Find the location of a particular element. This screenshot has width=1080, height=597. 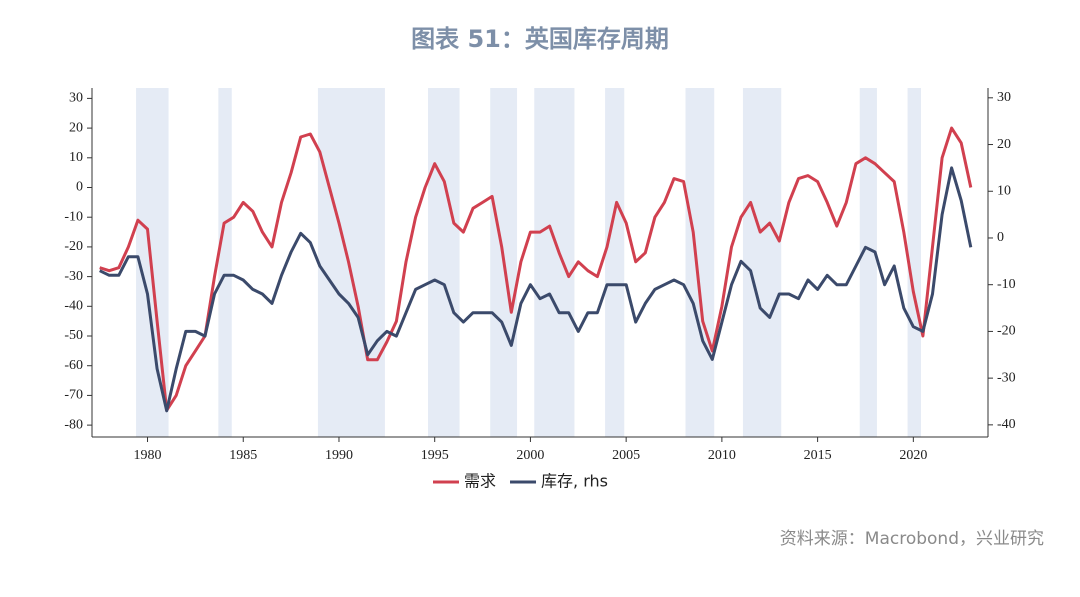

x-tick-label: 1990 is located at coordinates (339, 455).